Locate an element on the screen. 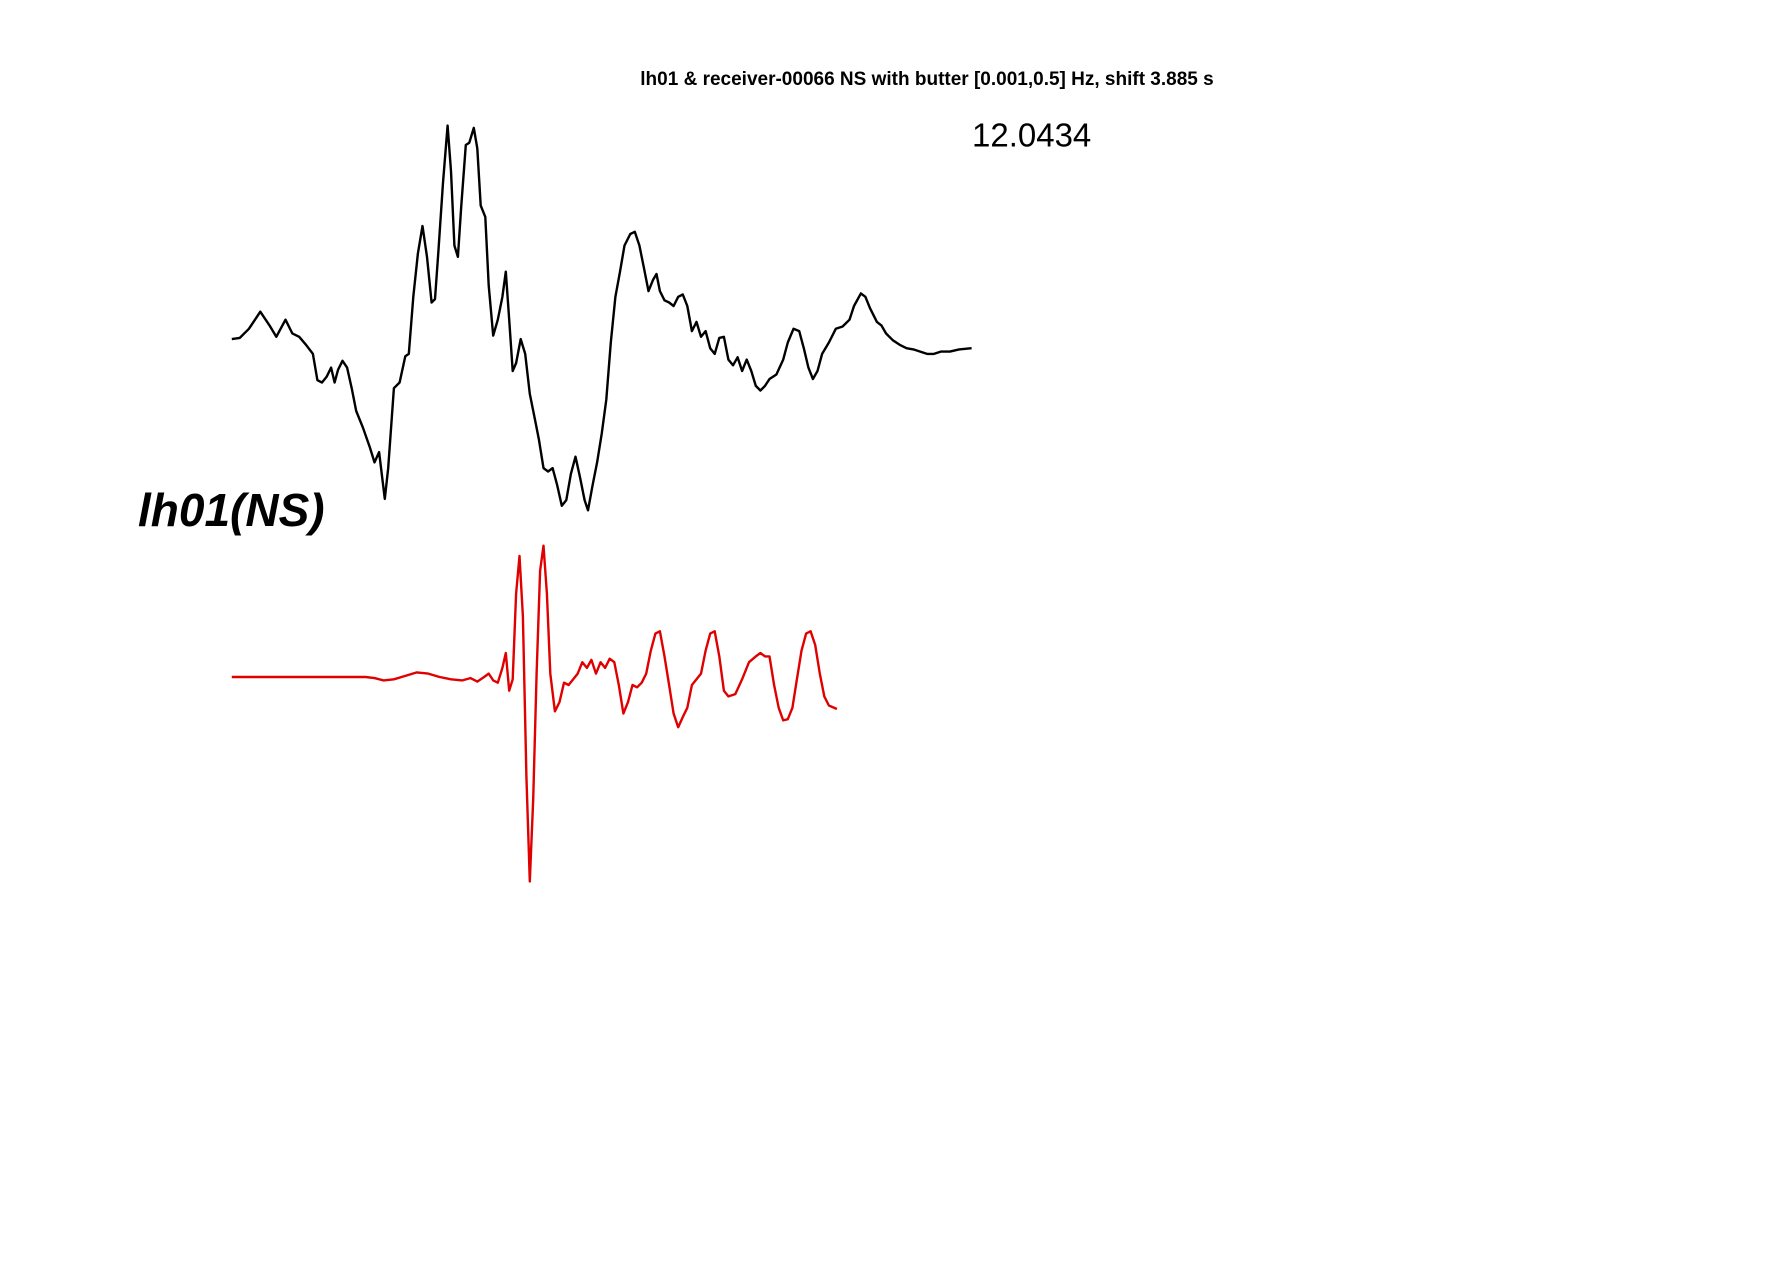 The image size is (1772, 1265). trace-label: lh01(NS) is located at coordinates (231, 510).